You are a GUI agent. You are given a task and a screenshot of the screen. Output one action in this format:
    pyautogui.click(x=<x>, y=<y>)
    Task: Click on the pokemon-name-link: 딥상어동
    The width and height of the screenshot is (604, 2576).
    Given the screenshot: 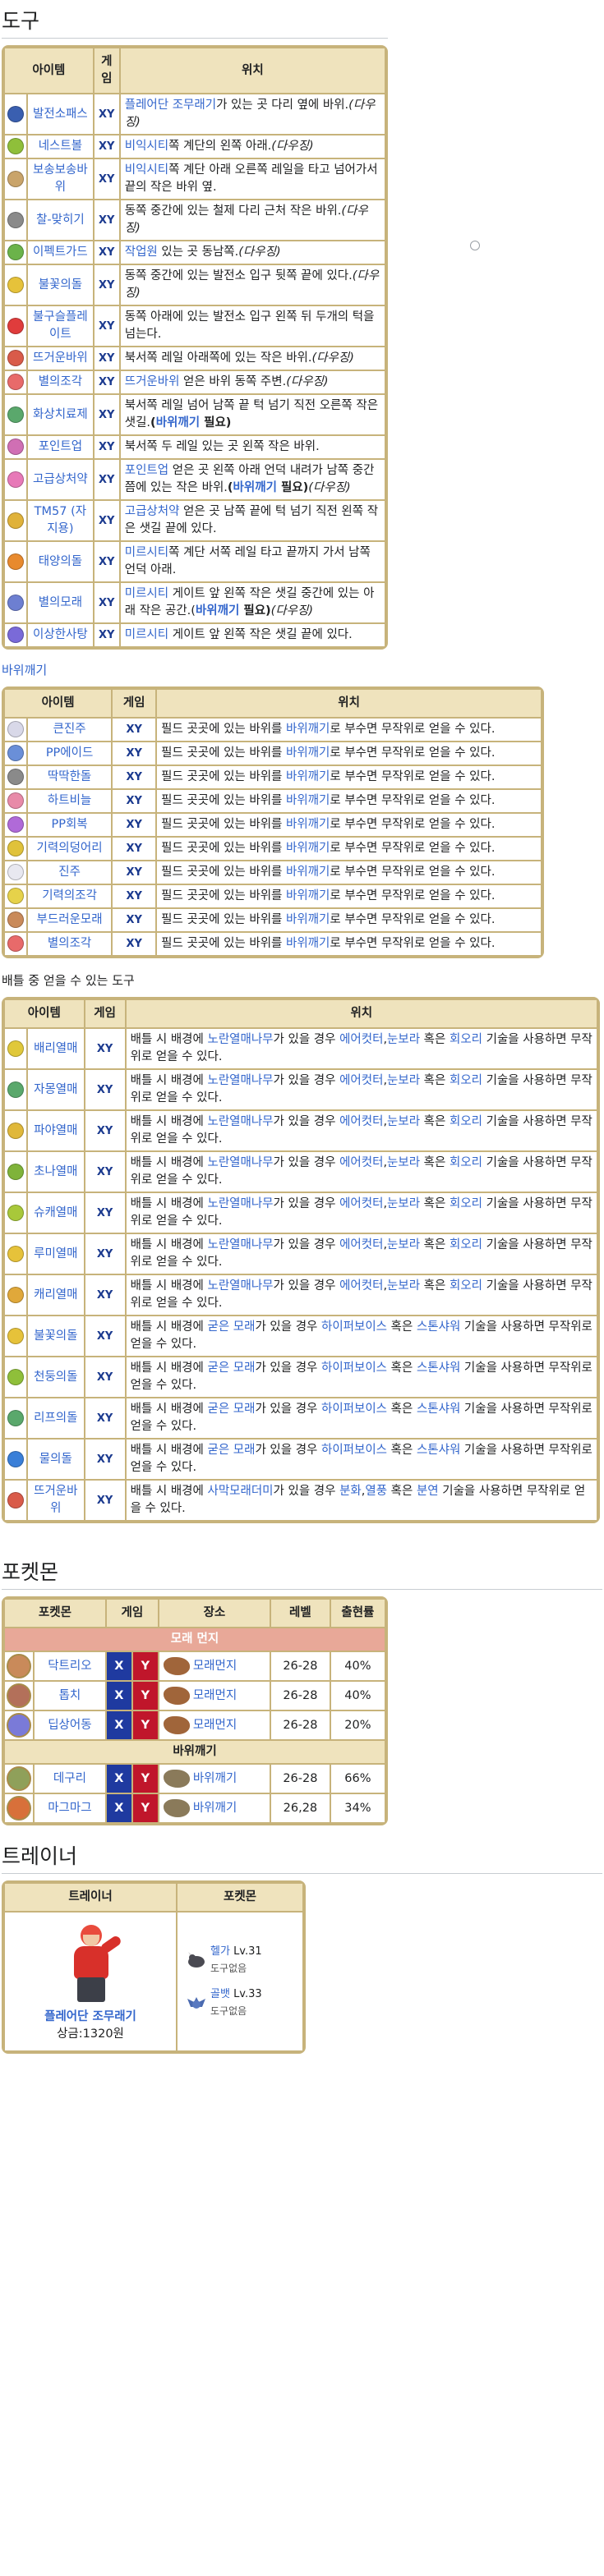 What is the action you would take?
    pyautogui.click(x=70, y=1725)
    